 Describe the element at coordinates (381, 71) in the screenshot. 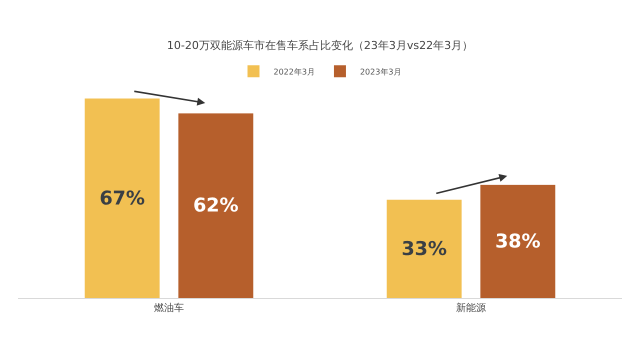

I see `legend-label: 2023年3月` at that location.